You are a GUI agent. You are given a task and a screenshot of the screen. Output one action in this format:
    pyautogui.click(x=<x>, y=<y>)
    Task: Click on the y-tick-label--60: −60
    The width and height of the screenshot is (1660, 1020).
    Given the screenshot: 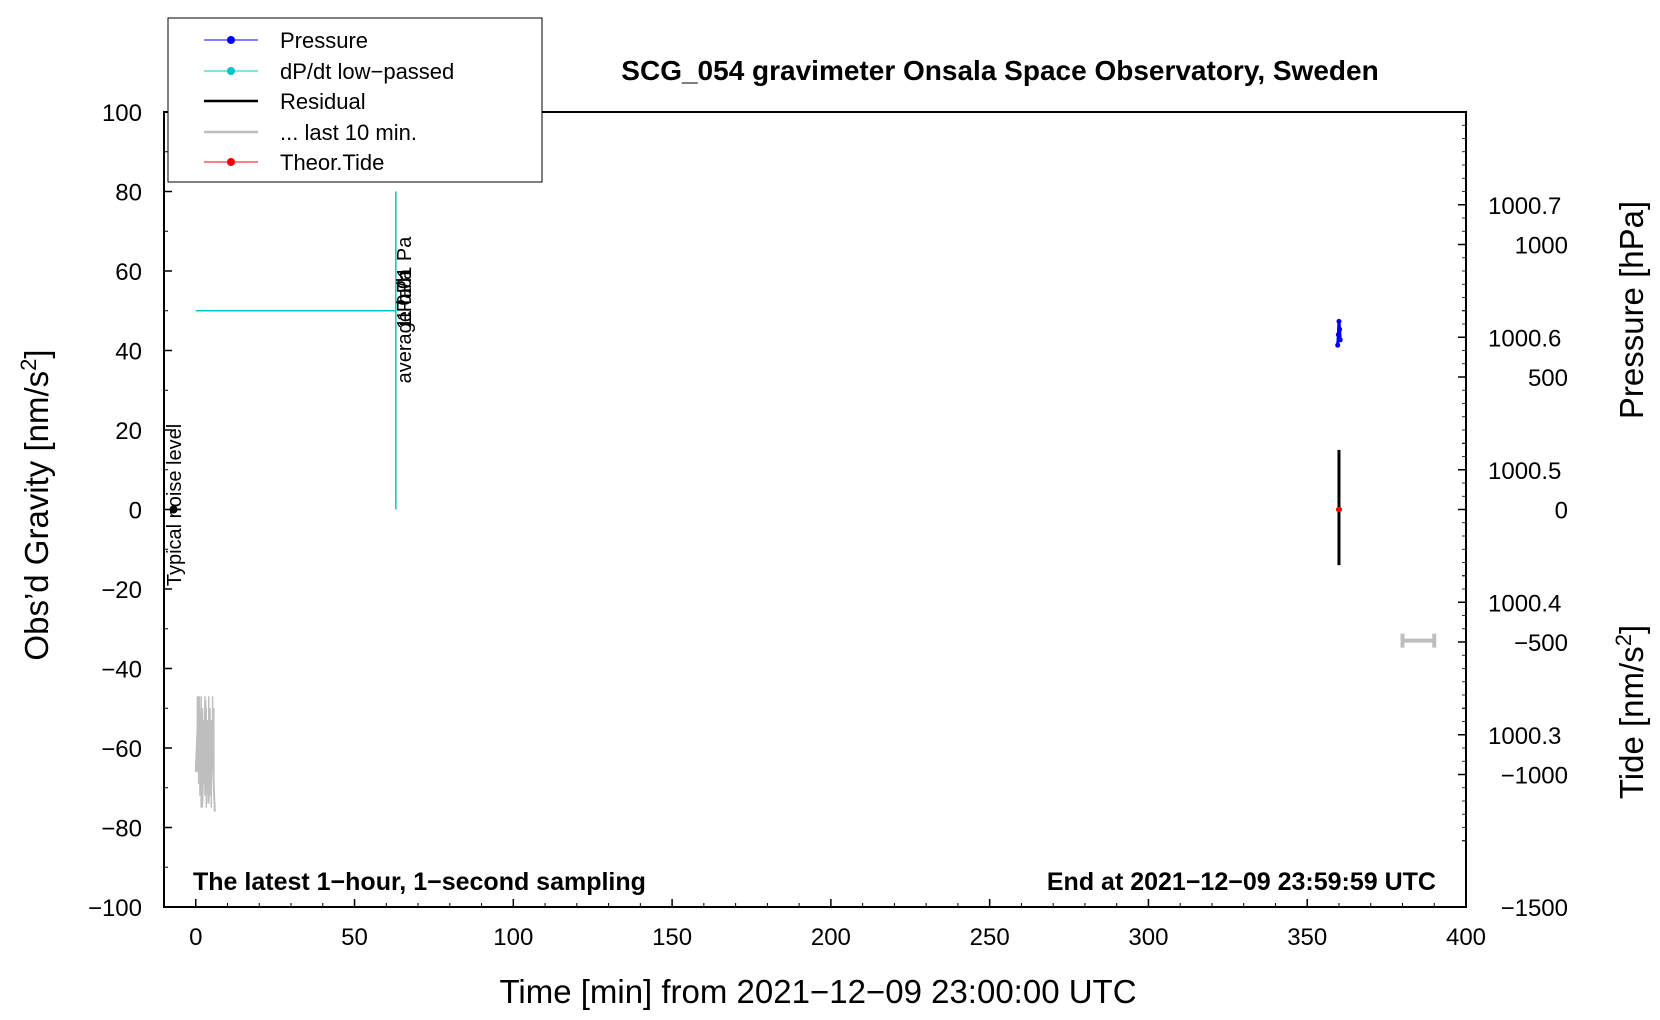 What is the action you would take?
    pyautogui.click(x=121, y=749)
    